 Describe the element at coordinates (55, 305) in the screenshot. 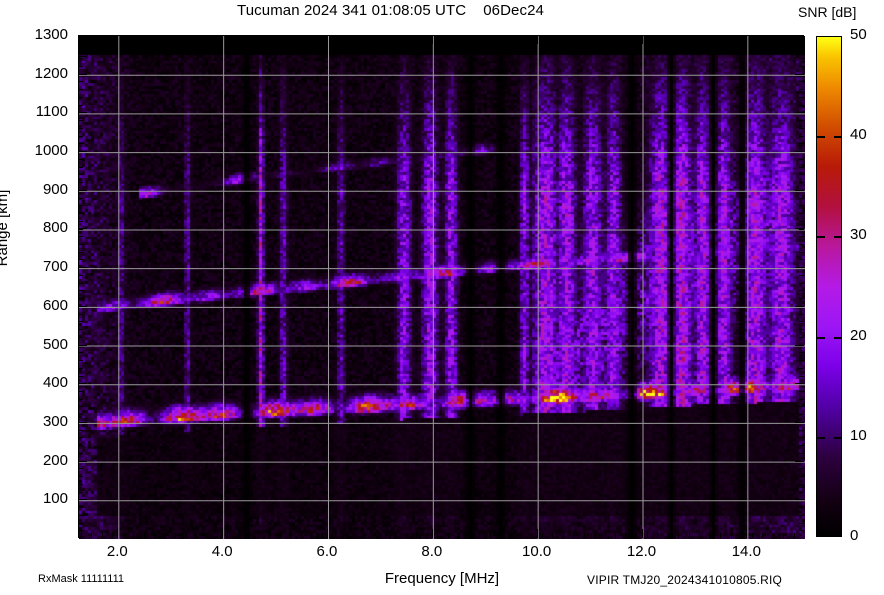

I see `y-axis-tick-label: 600` at that location.